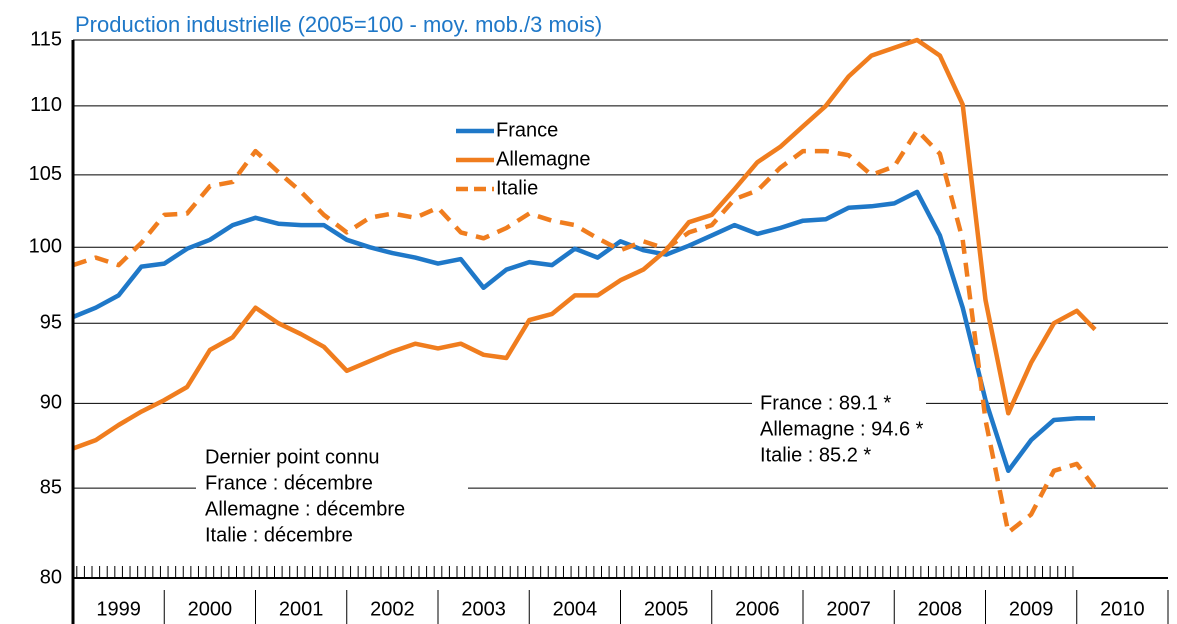 This screenshot has height=624, width=1177. Describe the element at coordinates (825, 403) in the screenshot. I see `annotation-text: France : 89.1 *` at that location.